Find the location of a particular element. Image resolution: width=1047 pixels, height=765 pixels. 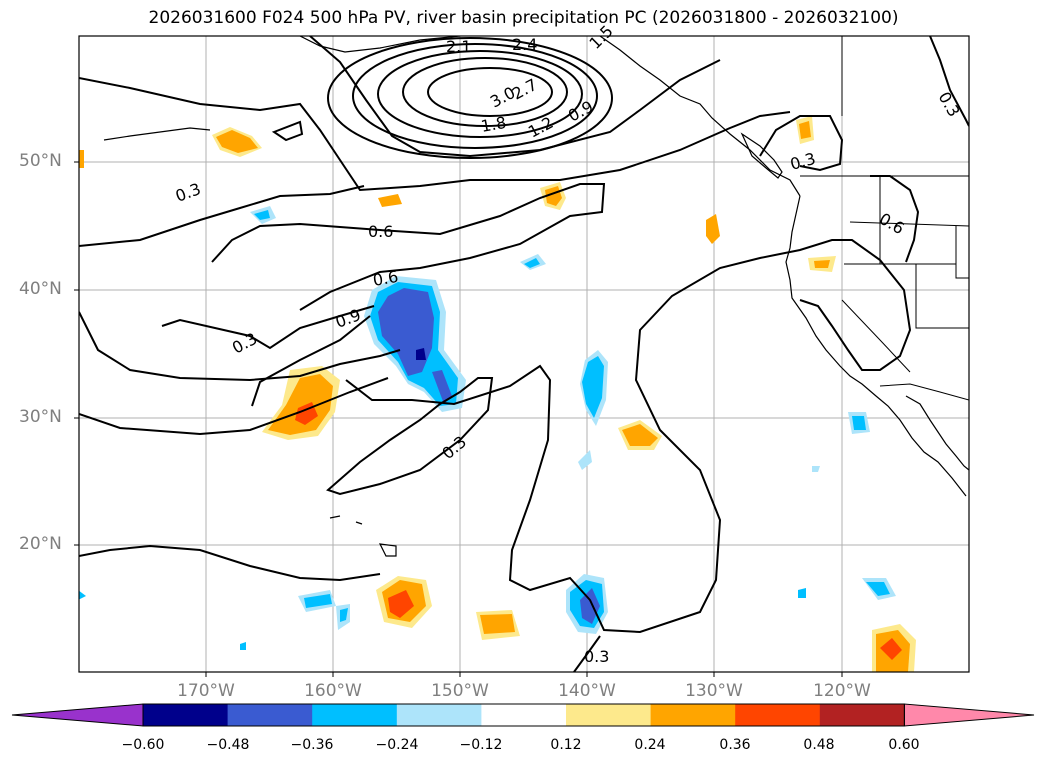

lon-label: 130°W is located at coordinates (714, 691).